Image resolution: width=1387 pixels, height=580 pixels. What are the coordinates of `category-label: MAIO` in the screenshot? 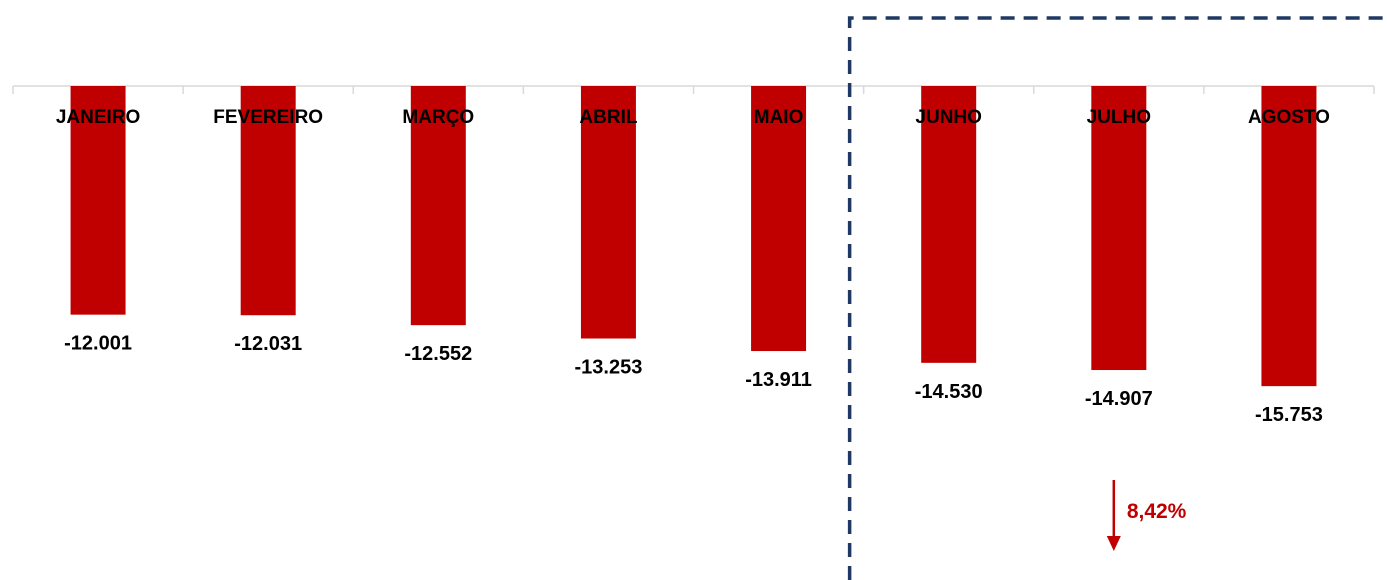 It's located at (779, 117).